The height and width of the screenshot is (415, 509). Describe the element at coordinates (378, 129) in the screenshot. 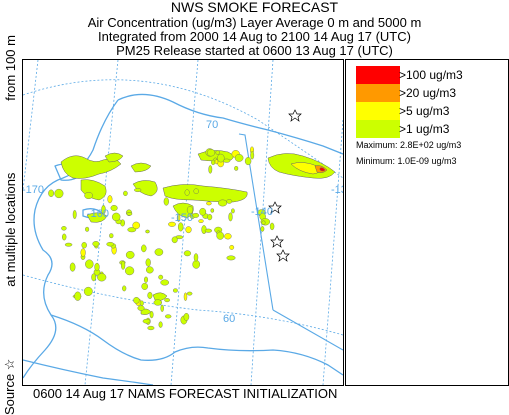

I see `legend-swatch-lime` at that location.